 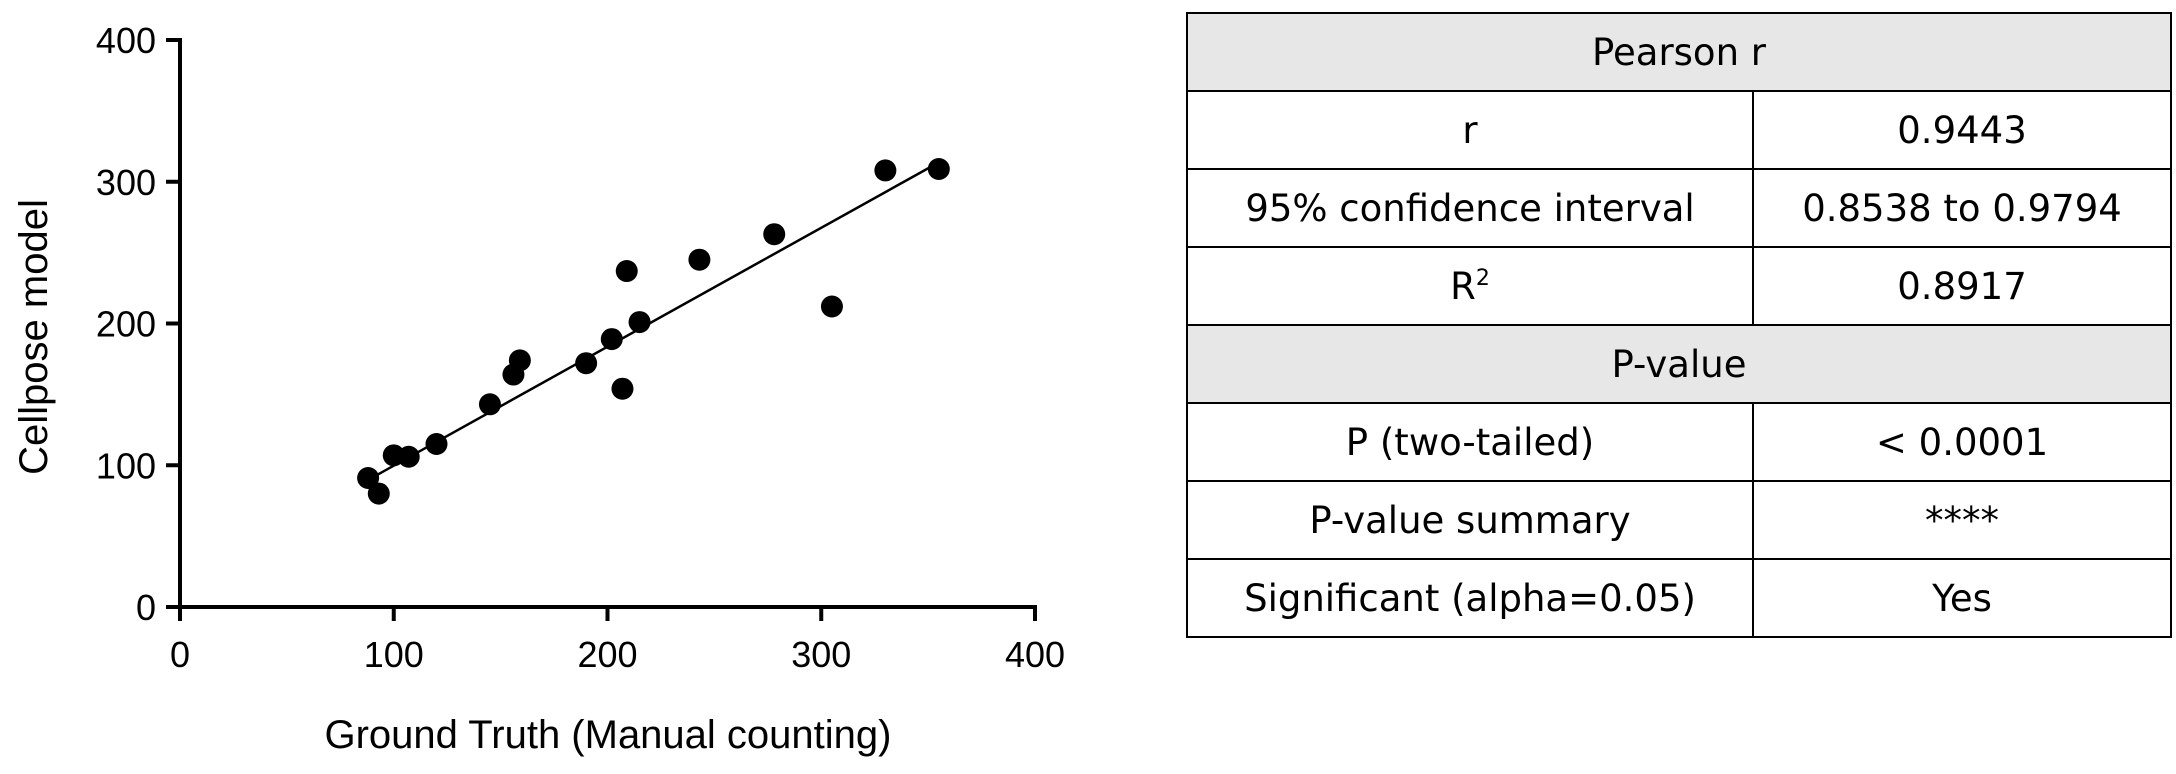 I want to click on stat-value: Yes, so click(x=1962, y=598).